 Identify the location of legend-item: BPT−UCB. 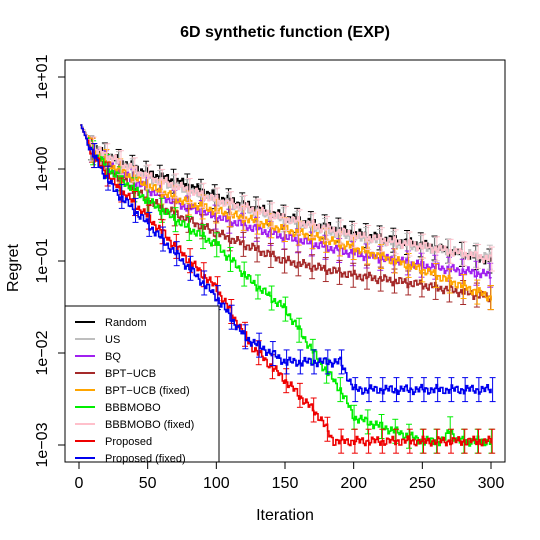
(115, 374).